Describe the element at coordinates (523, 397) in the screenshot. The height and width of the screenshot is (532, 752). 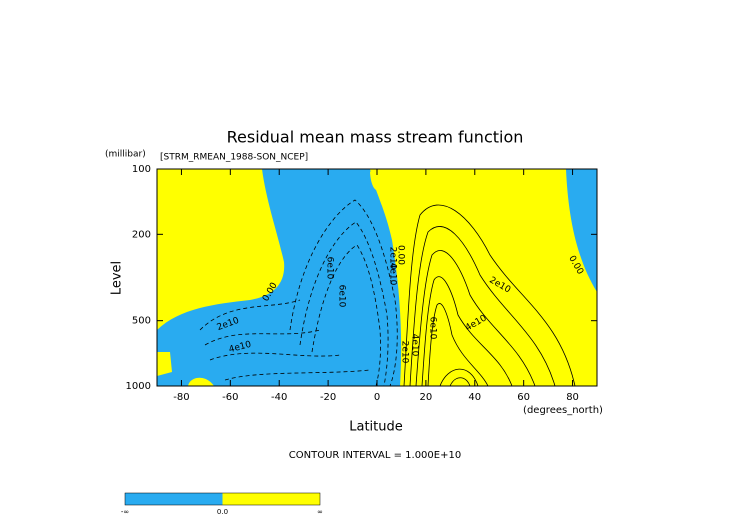
I see `x-tick-label: 60` at that location.